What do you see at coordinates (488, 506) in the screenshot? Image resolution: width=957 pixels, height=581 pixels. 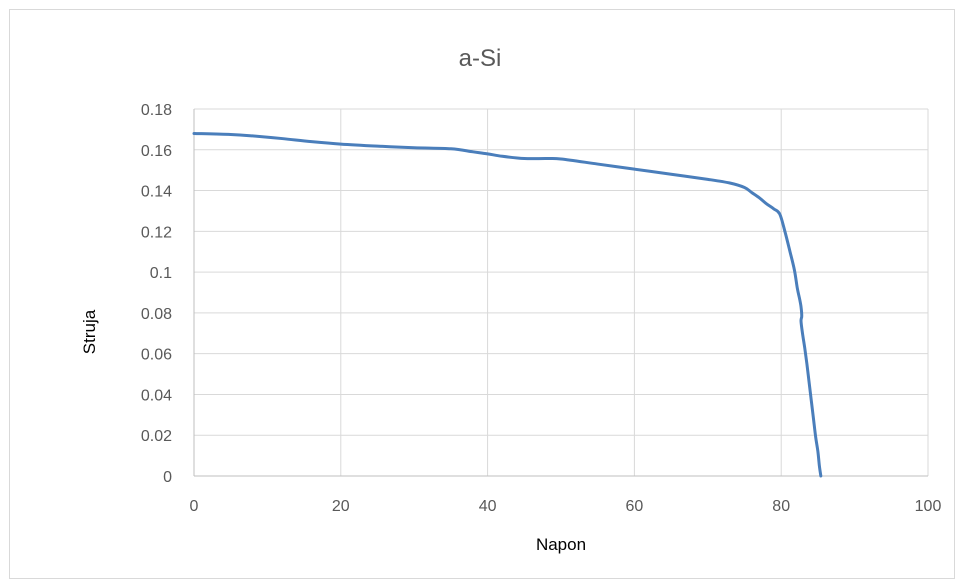 I see `x-tick-label: 40` at bounding box center [488, 506].